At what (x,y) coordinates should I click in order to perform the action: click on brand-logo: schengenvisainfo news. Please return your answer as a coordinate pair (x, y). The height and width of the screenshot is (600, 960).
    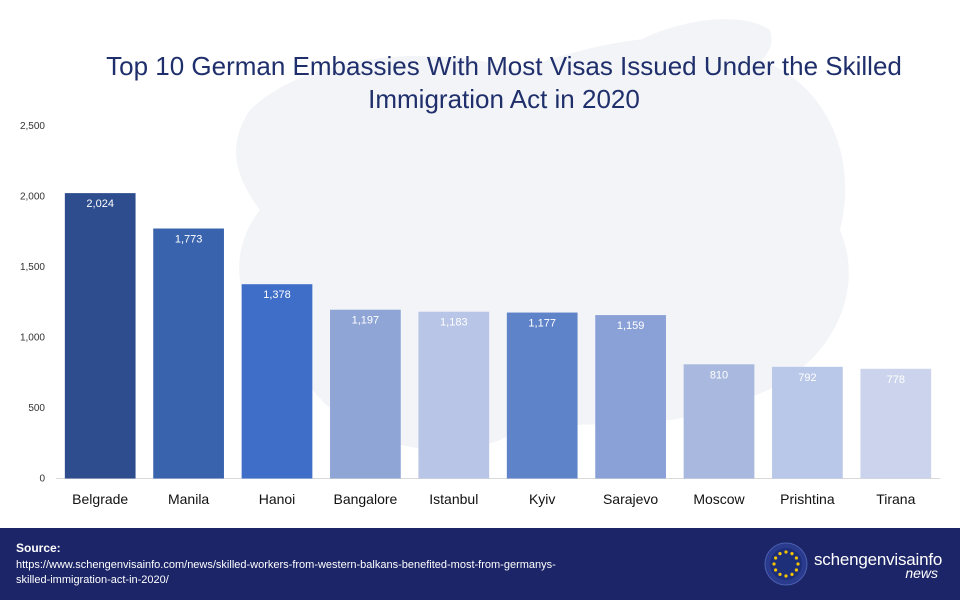
    Looking at the image, I should click on (859, 565).